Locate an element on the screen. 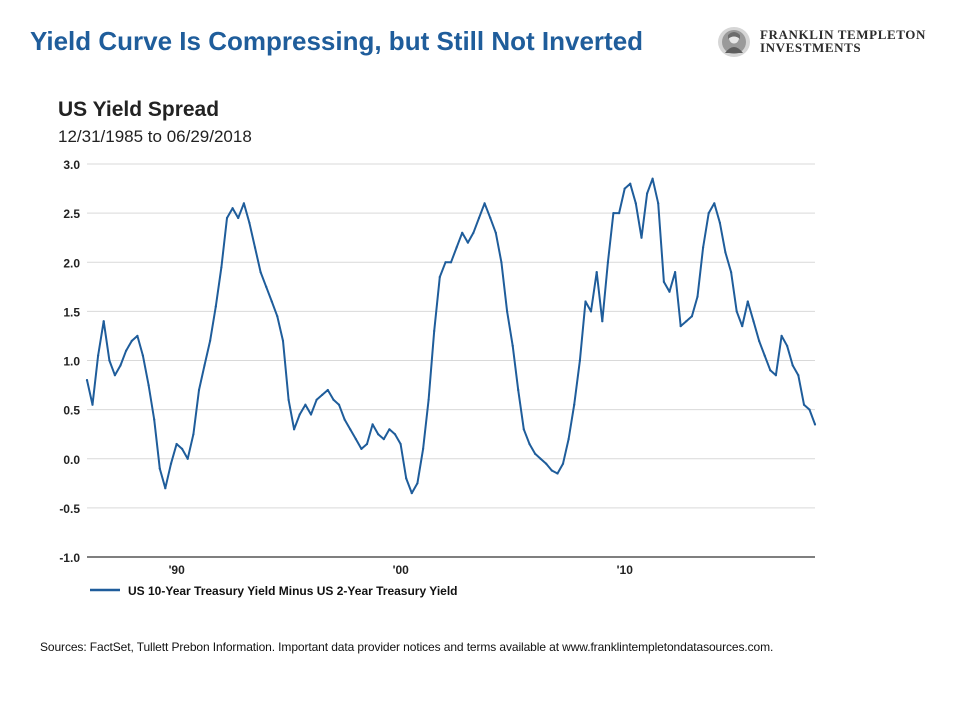 This screenshot has width=960, height=720. y-tick-label: 2.0 is located at coordinates (71, 263).